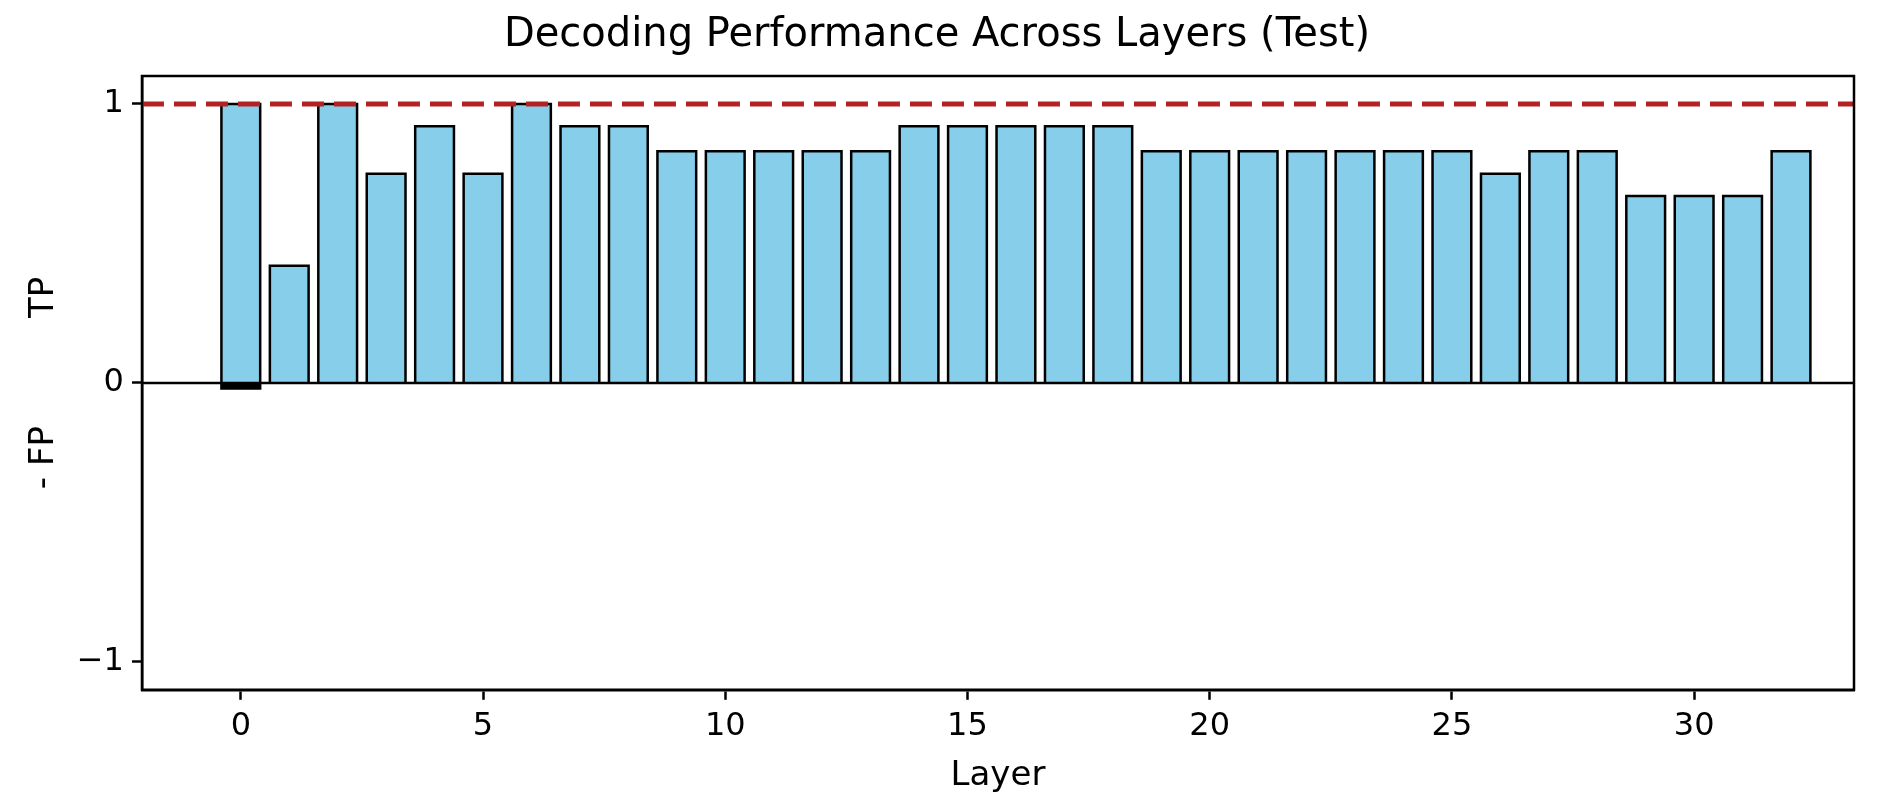 This screenshot has width=1892, height=805. I want to click on x-tick-label: 30, so click(1694, 724).